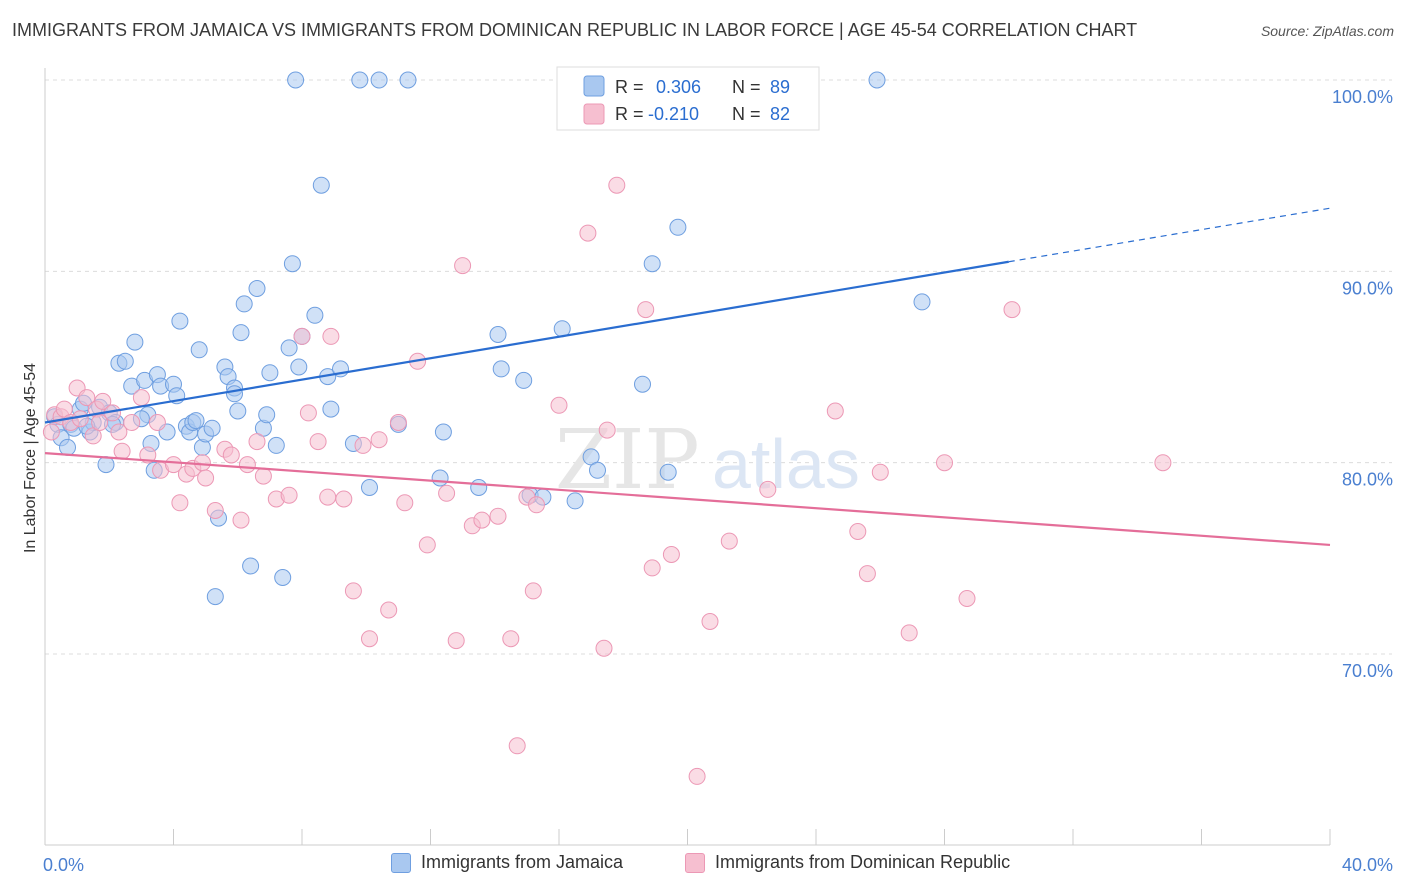 This screenshot has height=892, width=1406. Describe the element at coordinates (526, 342) in the screenshot. I see `trend-line-jamaica` at that location.